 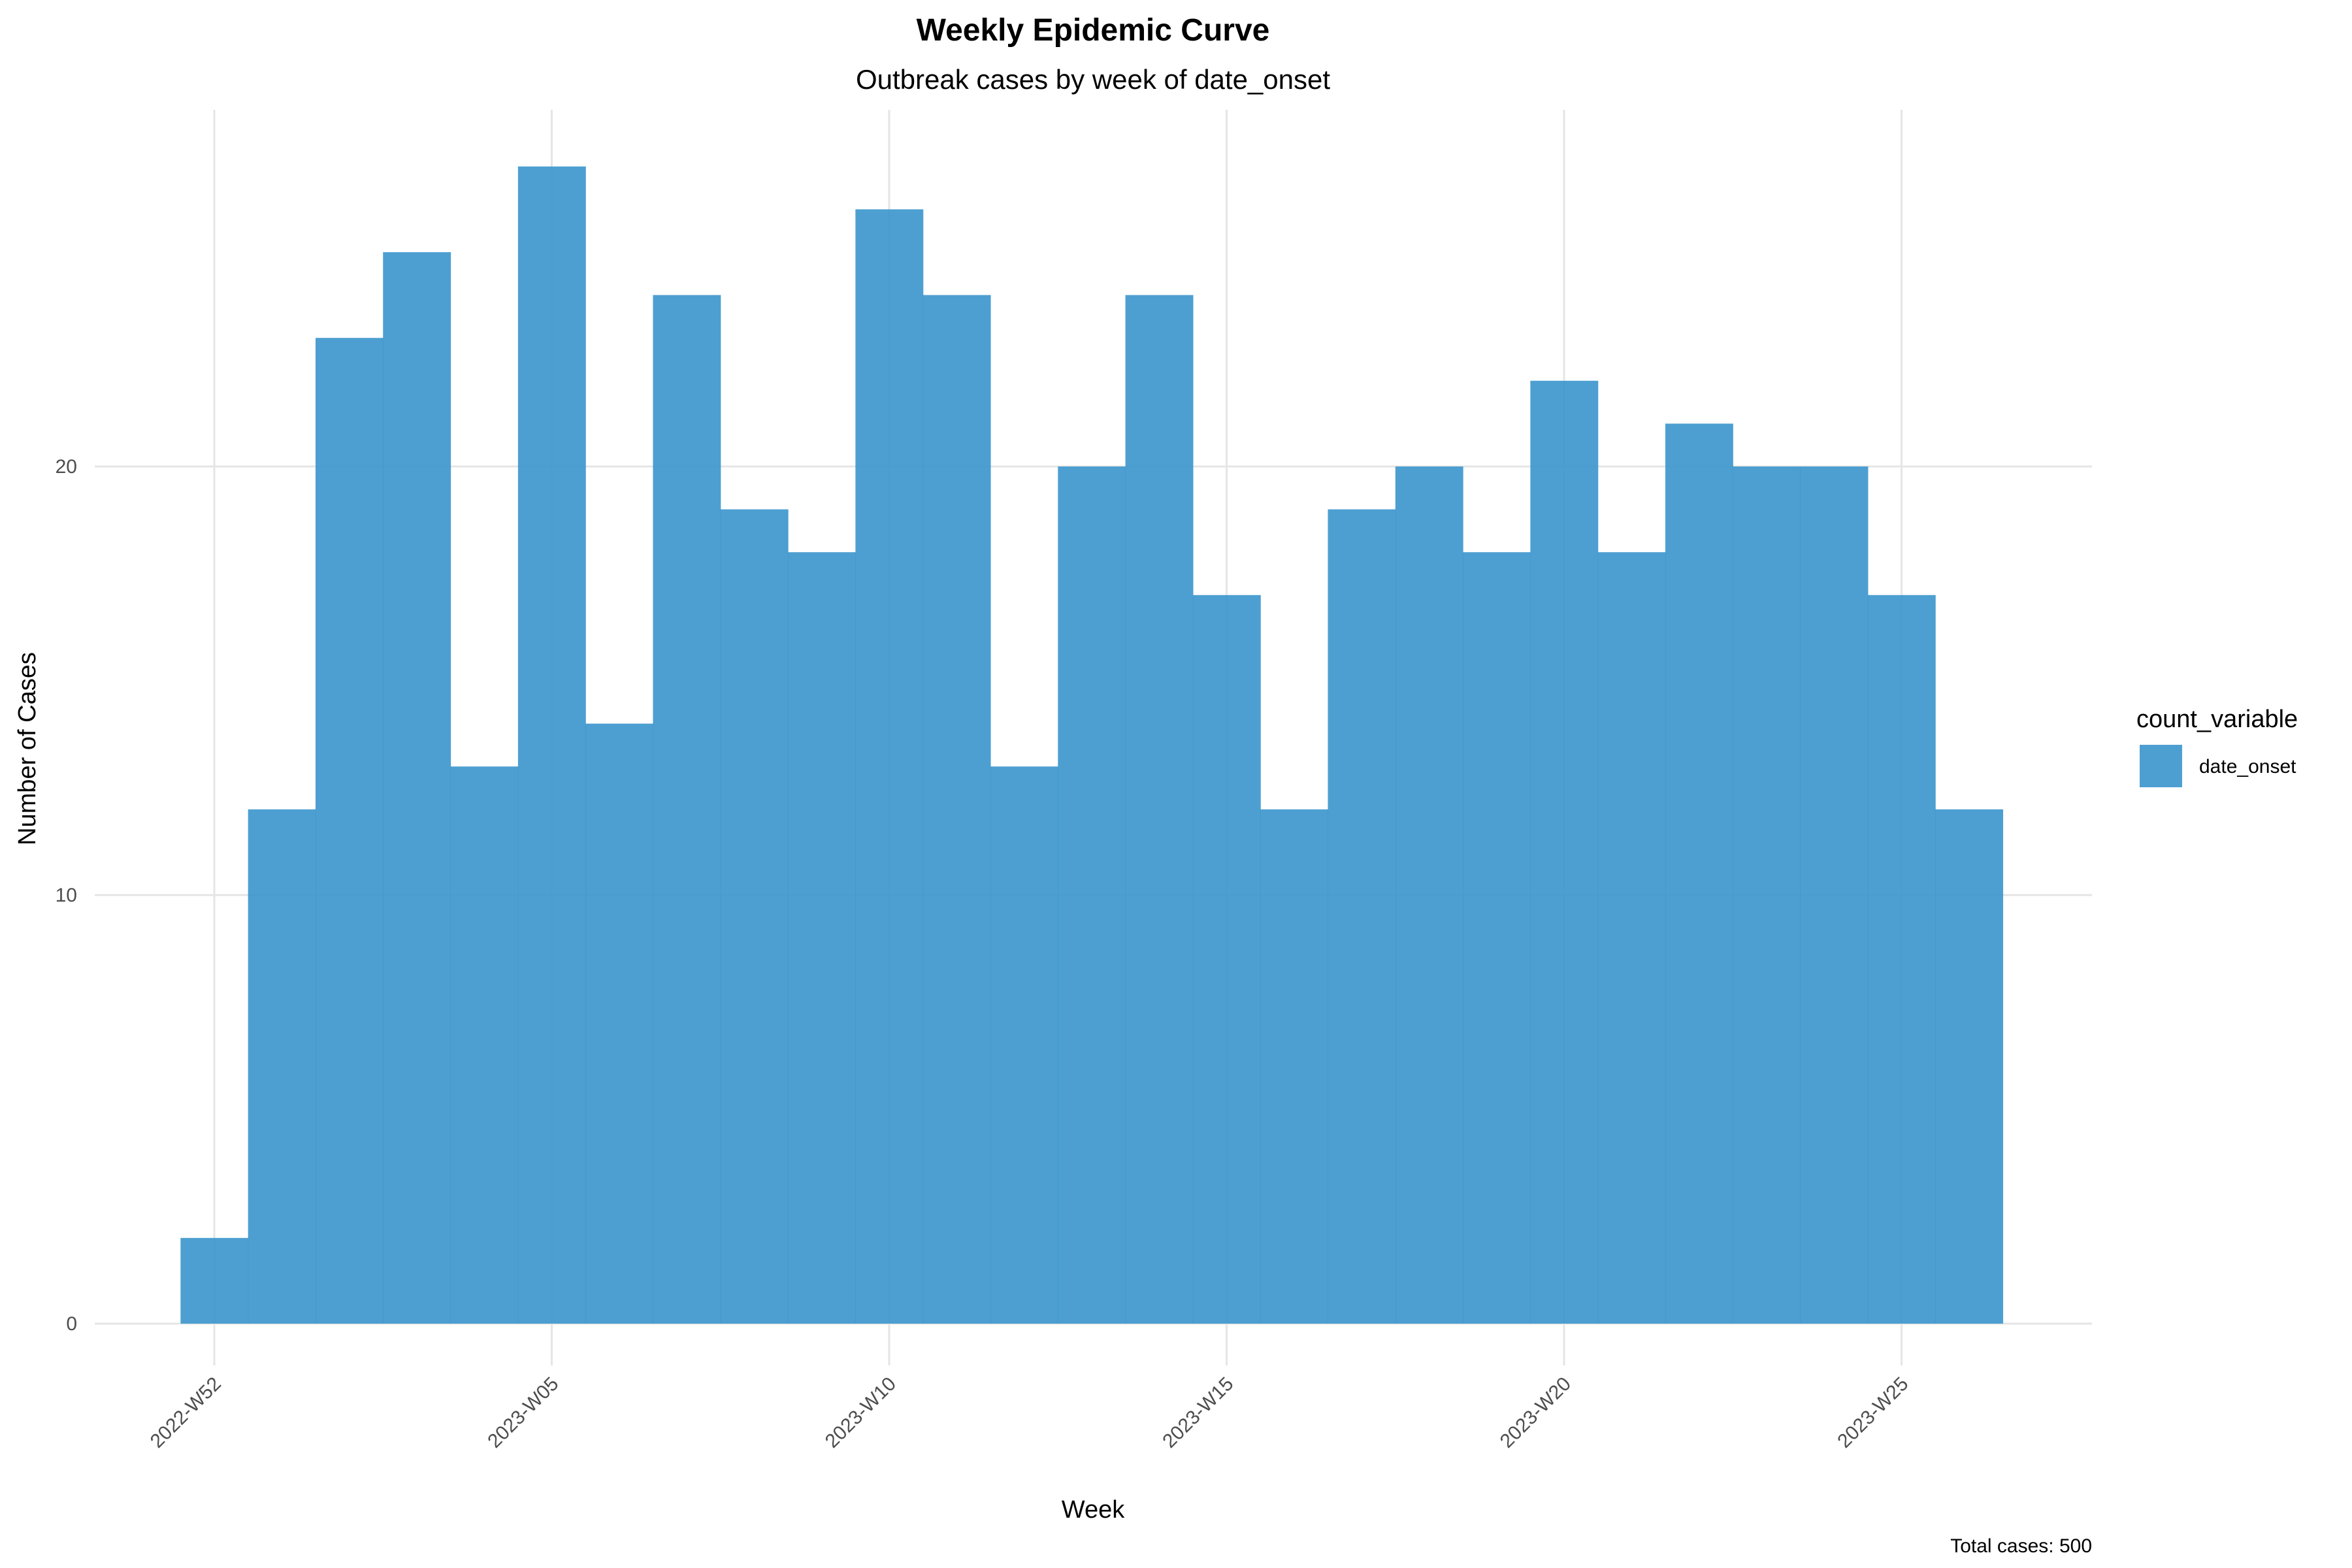 What do you see at coordinates (860, 1412) in the screenshot?
I see `x-tick-label: 2023-W10` at bounding box center [860, 1412].